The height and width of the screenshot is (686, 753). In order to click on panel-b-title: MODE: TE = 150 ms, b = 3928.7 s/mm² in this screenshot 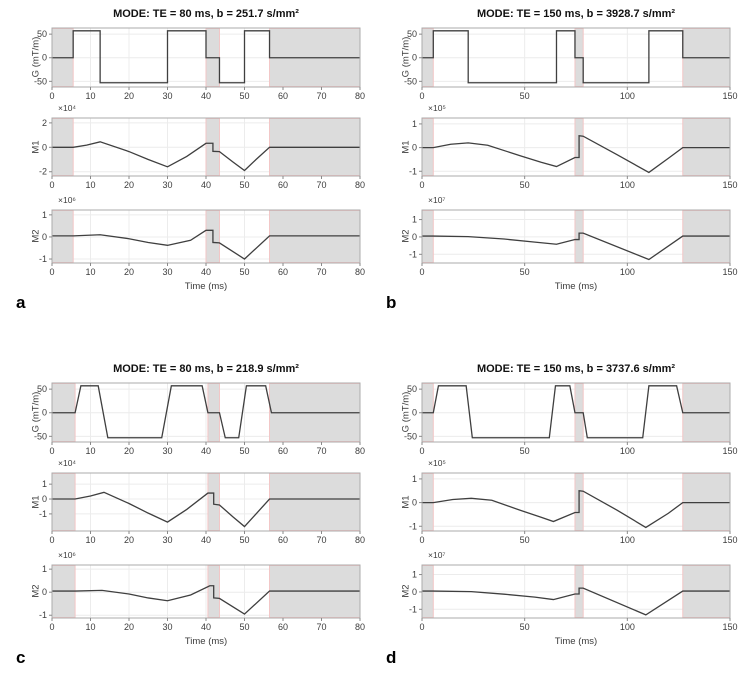, I will do `click(576, 14)`.